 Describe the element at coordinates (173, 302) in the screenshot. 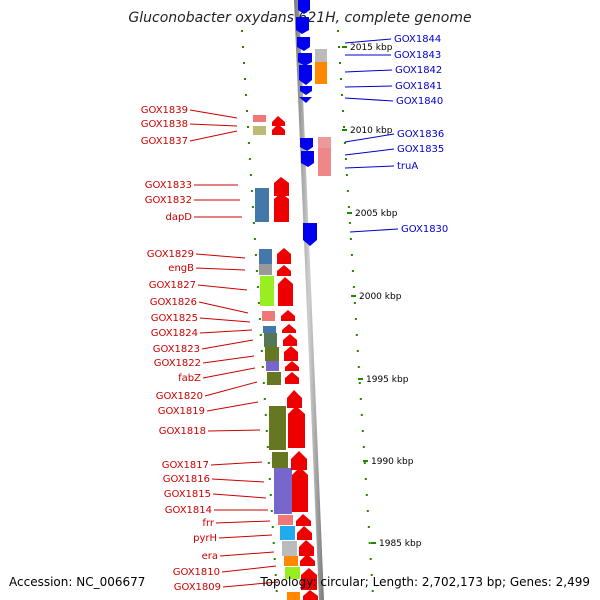

I see `gene-label-forward: GOX1826` at that location.